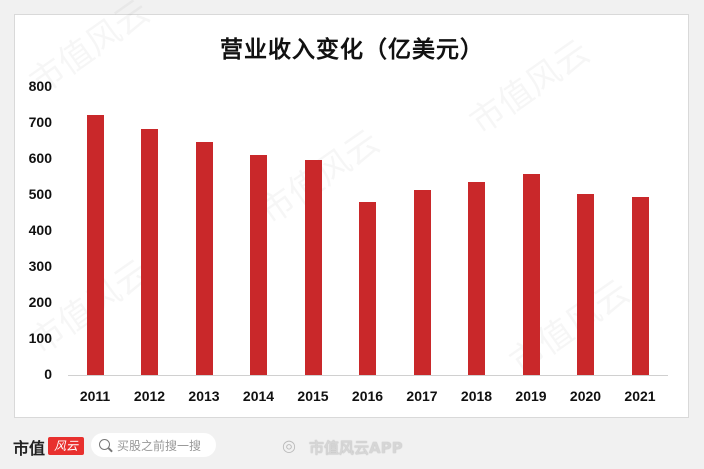 This screenshot has width=704, height=469. I want to click on x-tick-label: 2015, so click(313, 396).